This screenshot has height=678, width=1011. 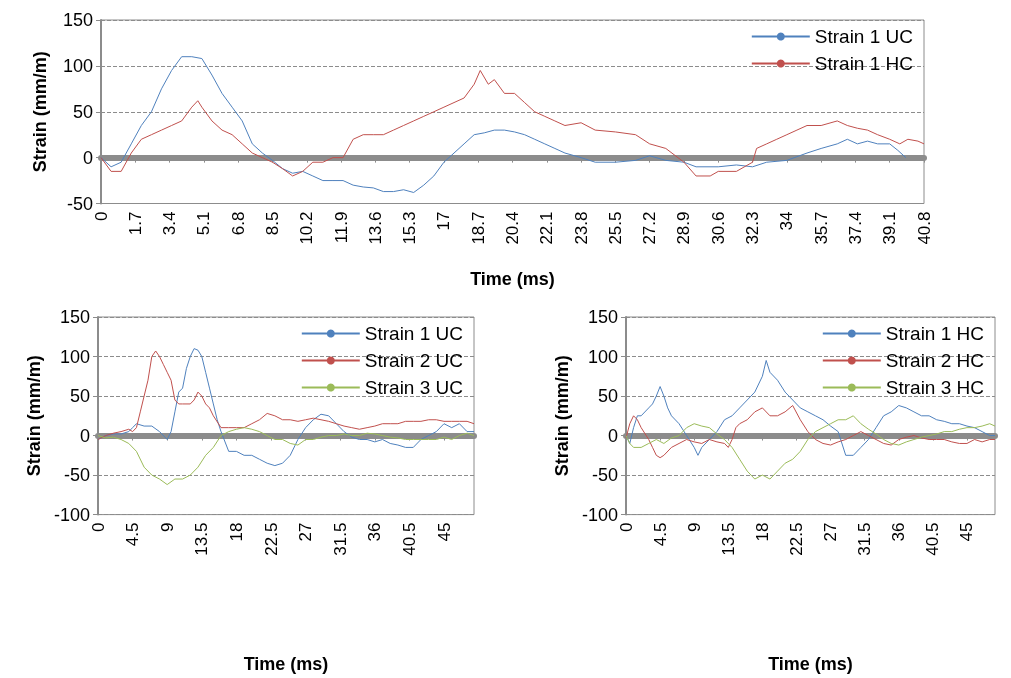 I want to click on legend-label: Strain 2 UC, so click(x=413, y=360).